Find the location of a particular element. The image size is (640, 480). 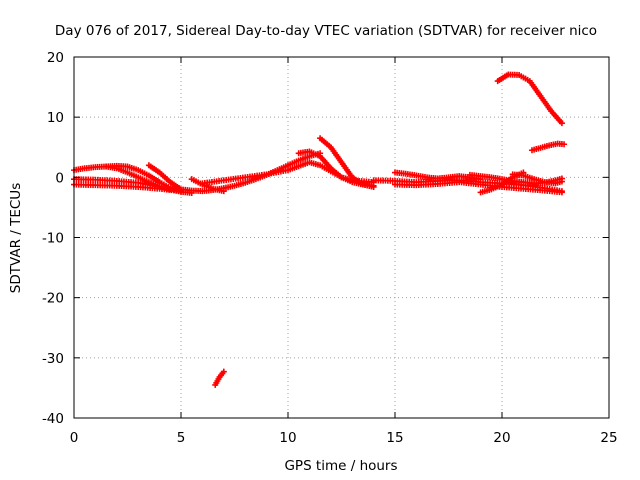

y-tick-label: 10 is located at coordinates (55, 118).